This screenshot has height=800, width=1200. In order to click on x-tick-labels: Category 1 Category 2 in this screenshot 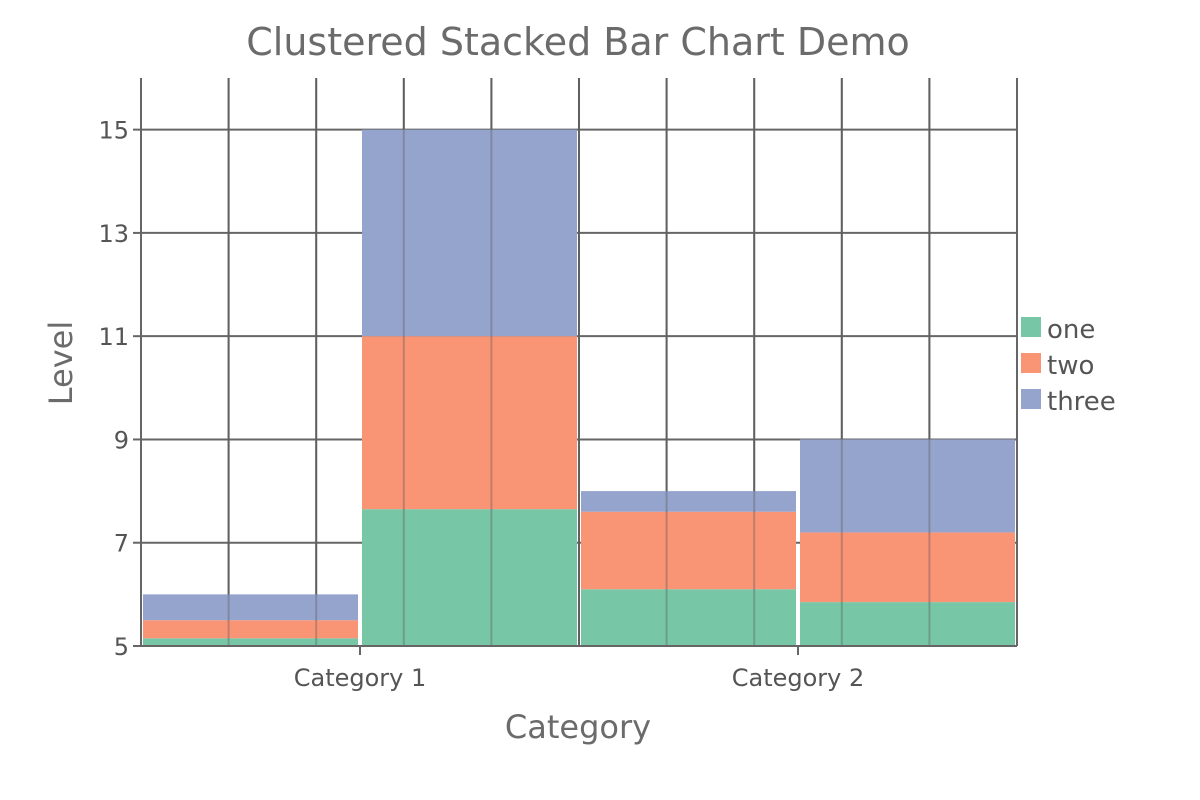, I will do `click(579, 678)`.